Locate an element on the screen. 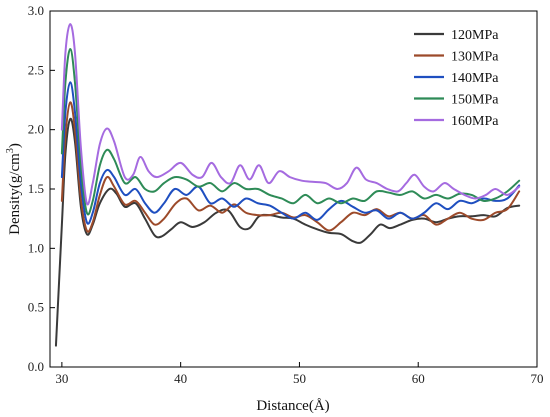  legend-label: 120MPa is located at coordinates (475, 35).